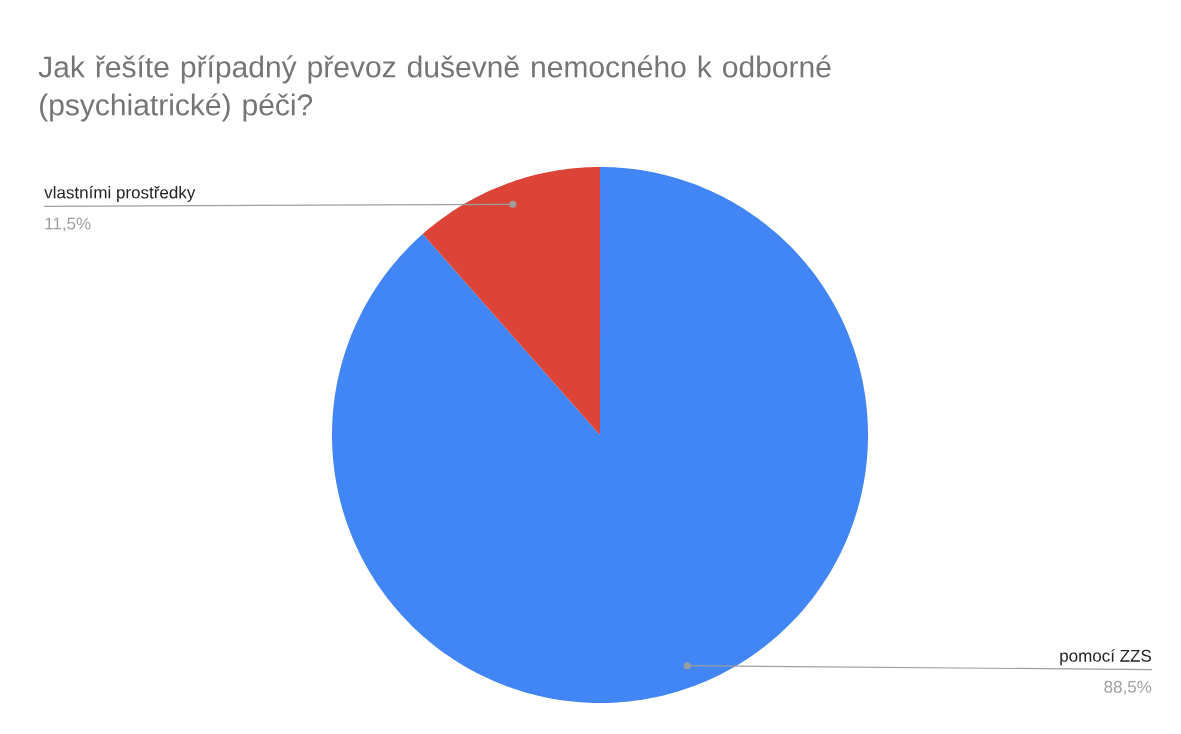  What do you see at coordinates (434, 88) in the screenshot?
I see `chart-title: Jak řešíte případný převoz duševně nemocného k odborné (psychiatrické) péči?` at bounding box center [434, 88].